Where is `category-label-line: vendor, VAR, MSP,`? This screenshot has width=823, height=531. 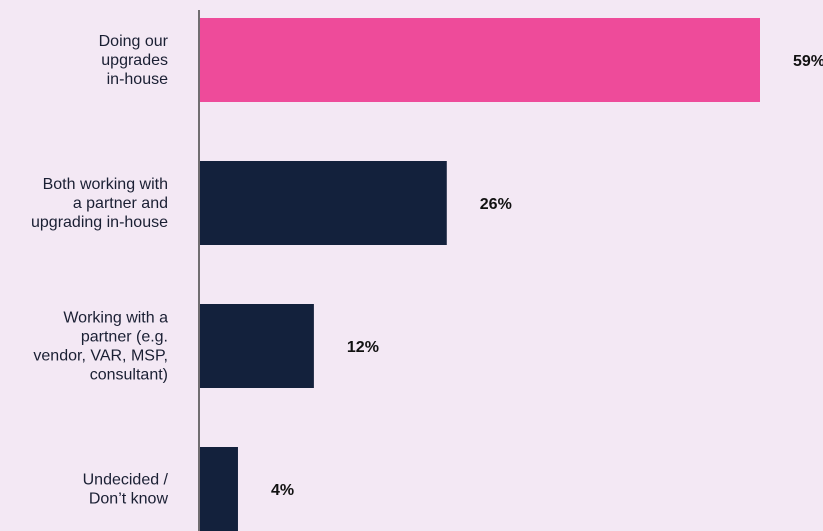
category-label-line: vendor, VAR, MSP, is located at coordinates (100, 356).